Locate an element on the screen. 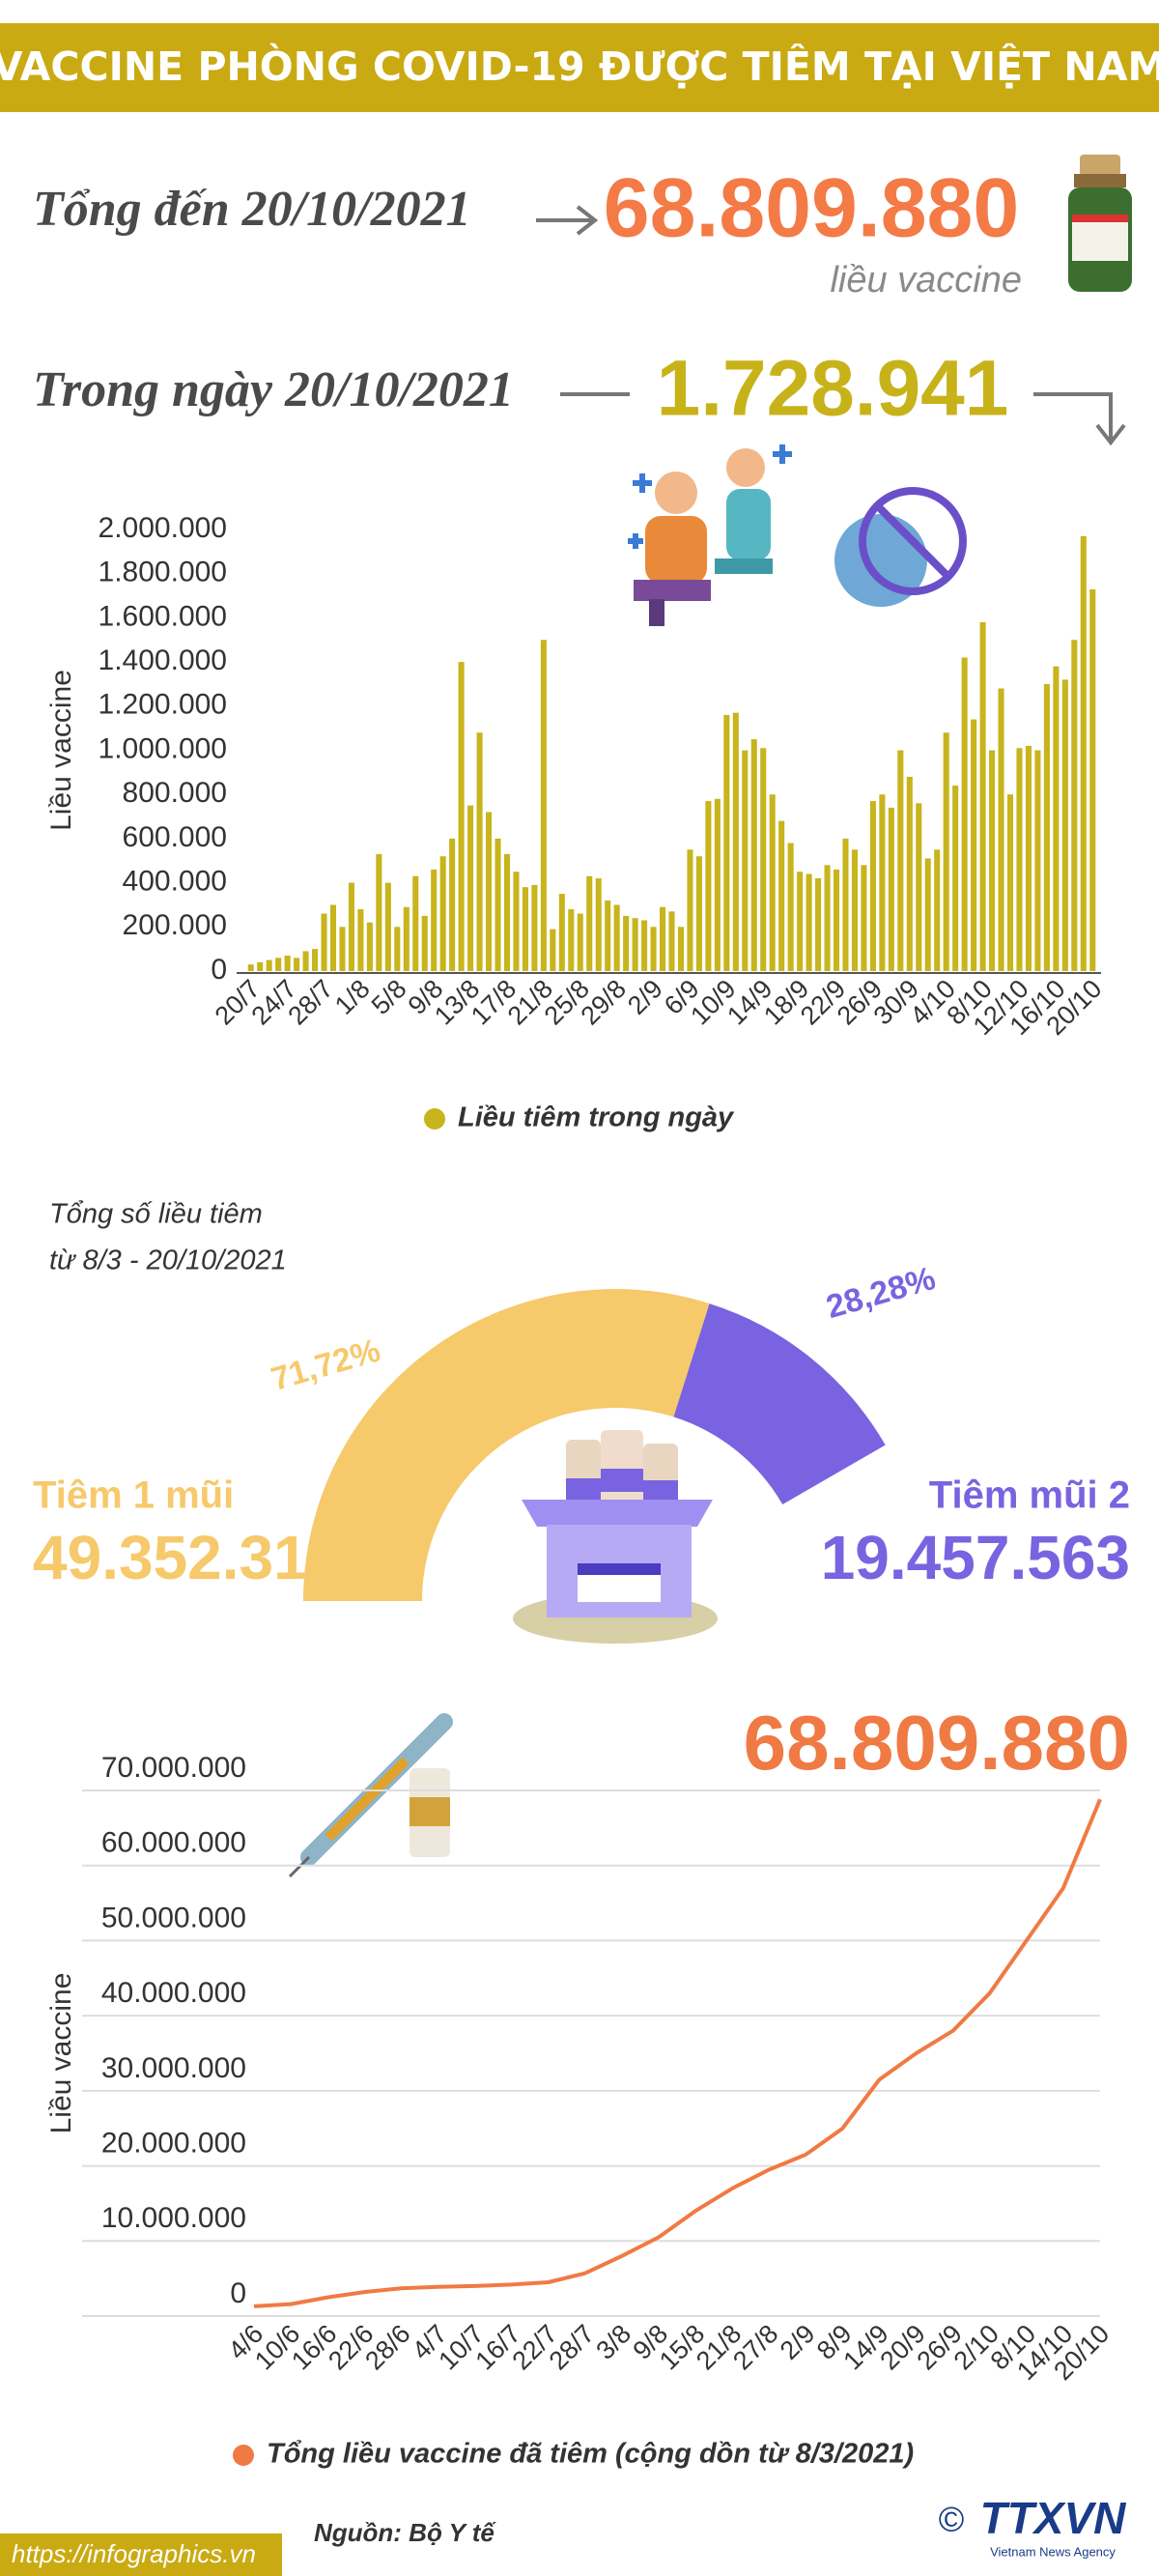  copyright: © is located at coordinates (952, 2520).